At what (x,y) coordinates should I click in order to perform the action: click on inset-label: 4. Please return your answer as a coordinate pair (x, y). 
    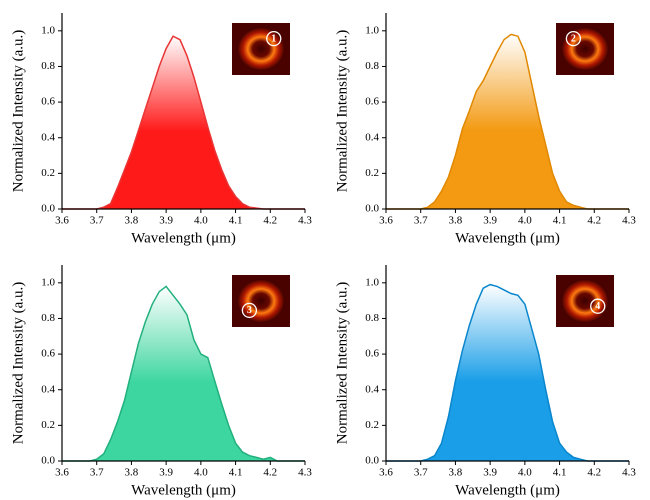
    Looking at the image, I should click on (597, 306).